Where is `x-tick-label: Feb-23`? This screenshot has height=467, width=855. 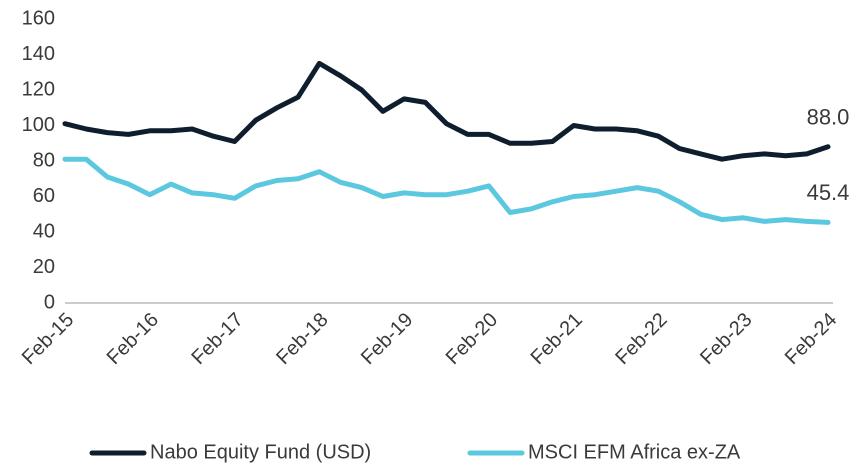
x-tick-label: Feb-23 is located at coordinates (726, 339).